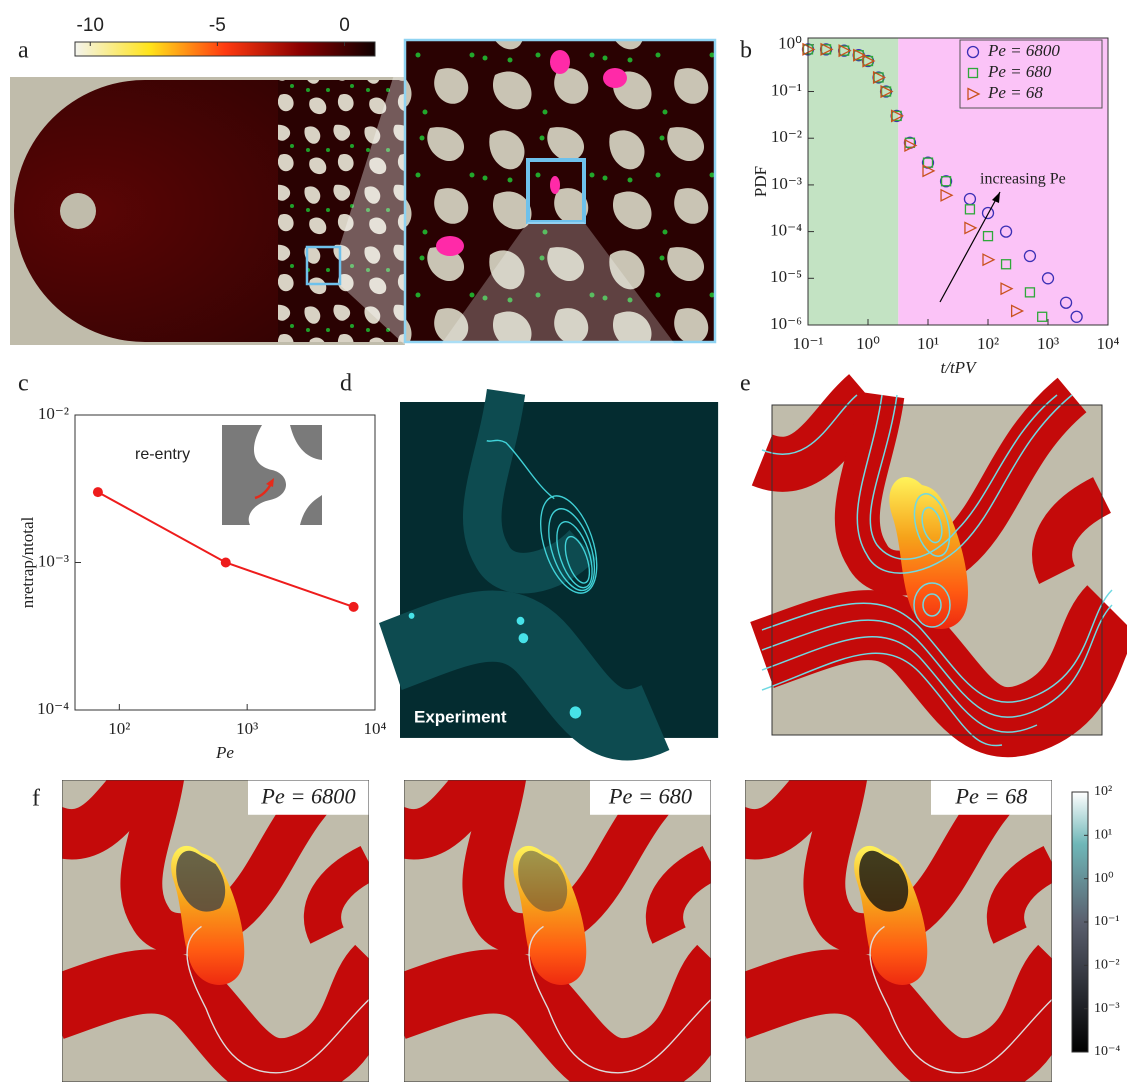 This screenshot has height=1082, width=1127. Describe the element at coordinates (1015, 92) in the screenshot. I see `legend-label: Pe = 68` at that location.